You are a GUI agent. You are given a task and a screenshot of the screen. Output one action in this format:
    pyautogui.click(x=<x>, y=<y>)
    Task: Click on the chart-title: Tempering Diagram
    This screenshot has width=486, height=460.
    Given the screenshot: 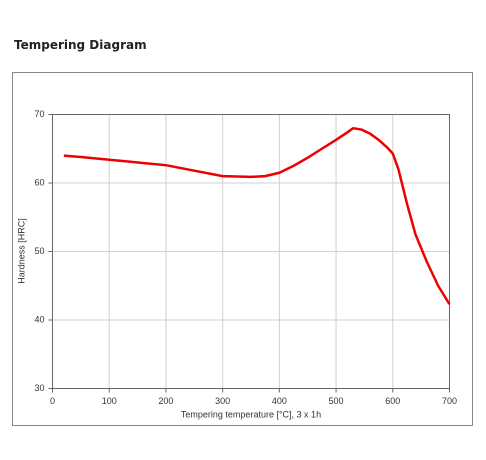 What is the action you would take?
    pyautogui.click(x=80, y=45)
    